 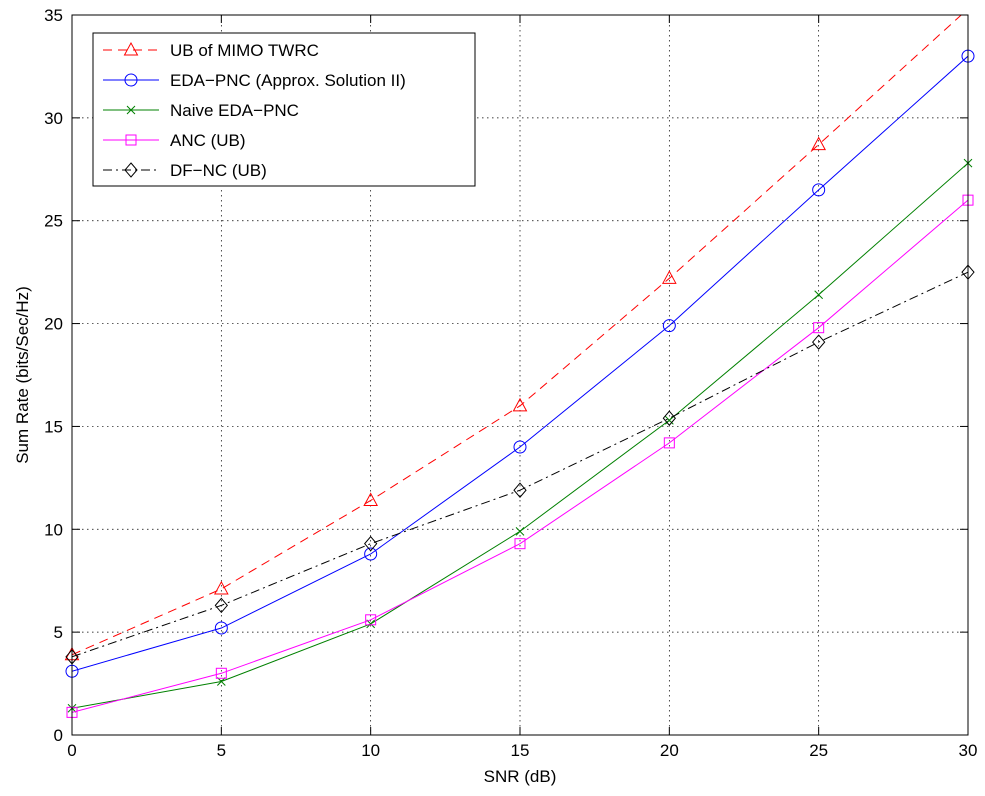 I want to click on y-tick-label: 0, so click(x=58, y=735).